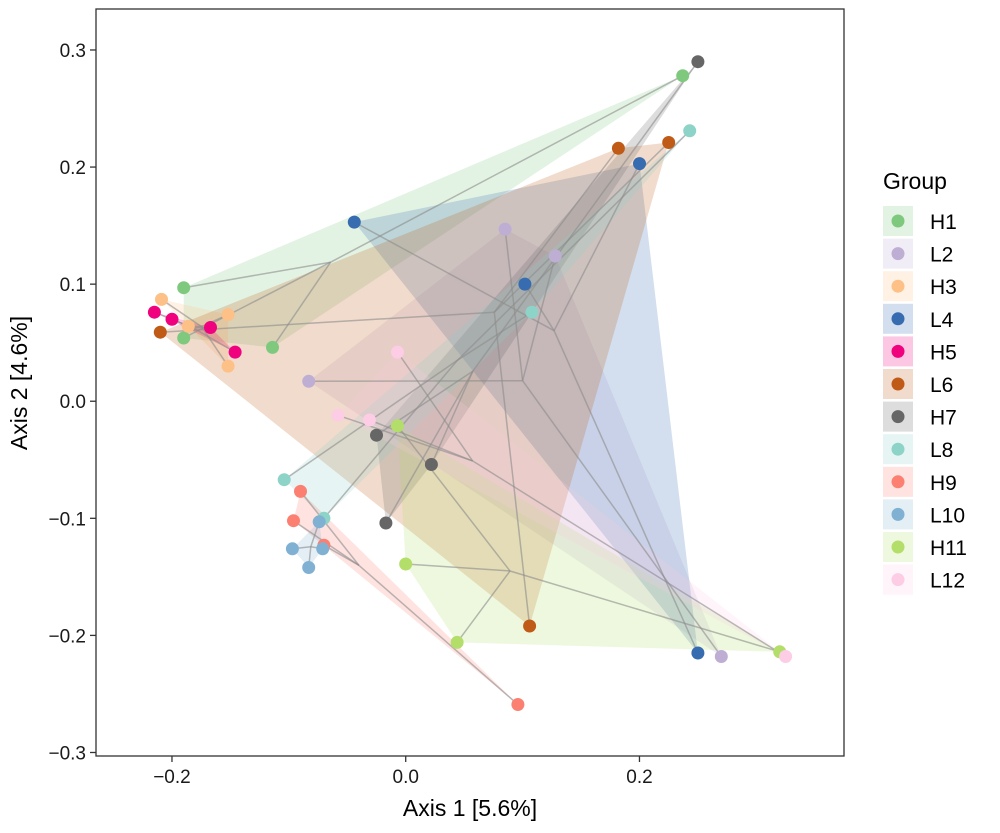 This screenshot has height=833, width=1000. Describe the element at coordinates (942, 320) in the screenshot. I see `legend-label-l4: L4` at that location.